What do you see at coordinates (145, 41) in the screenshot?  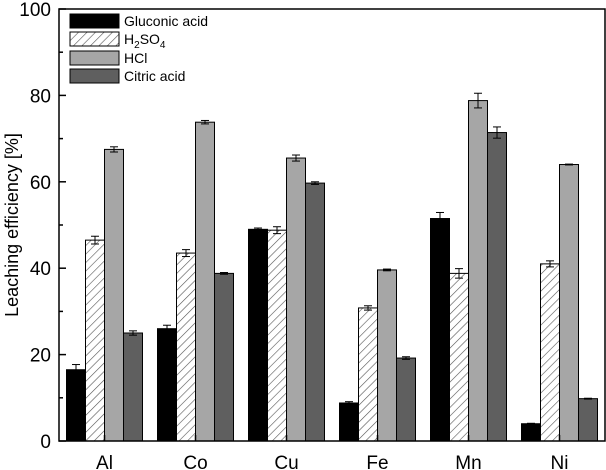 I see `legend-label-h2so4: H2SO4` at bounding box center [145, 41].